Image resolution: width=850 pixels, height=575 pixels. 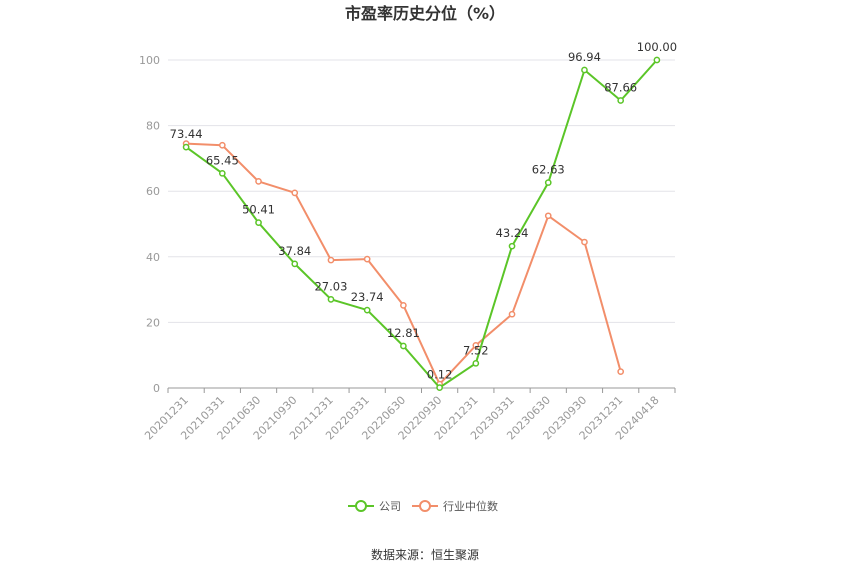 What do you see at coordinates (425, 554) in the screenshot?
I see `source-note: 数据来源：恒生聚源` at bounding box center [425, 554].